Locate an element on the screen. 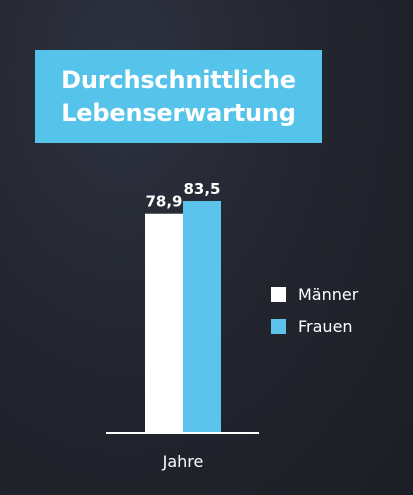 This screenshot has height=495, width=413. value-label-group: 78,983,5 is located at coordinates (182, 195).